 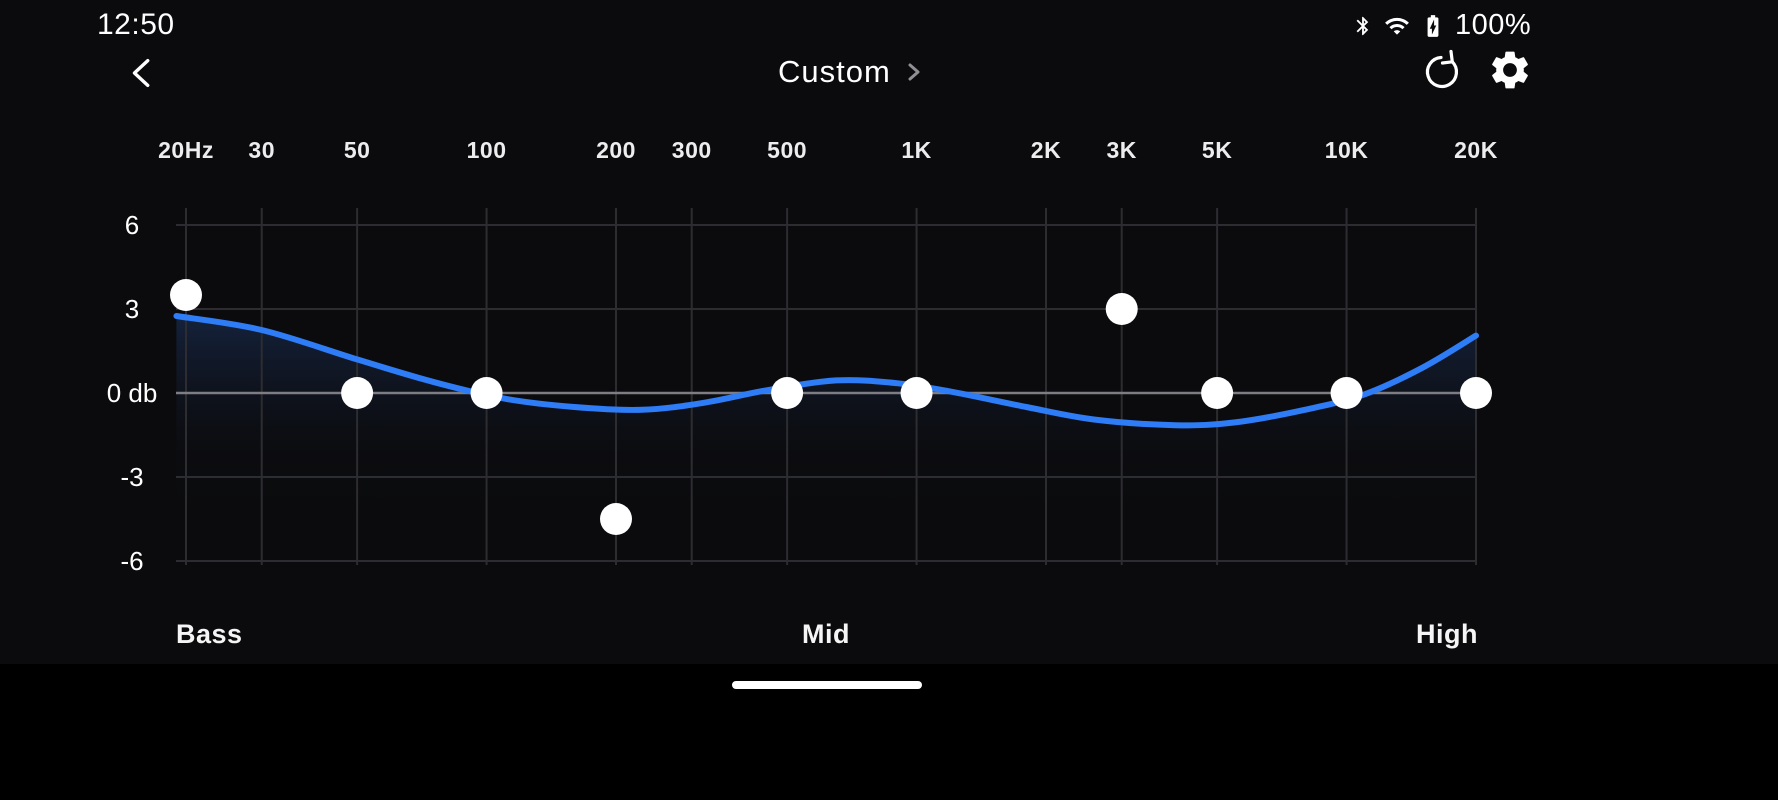 I want to click on wifi-icon, so click(x=1397, y=26).